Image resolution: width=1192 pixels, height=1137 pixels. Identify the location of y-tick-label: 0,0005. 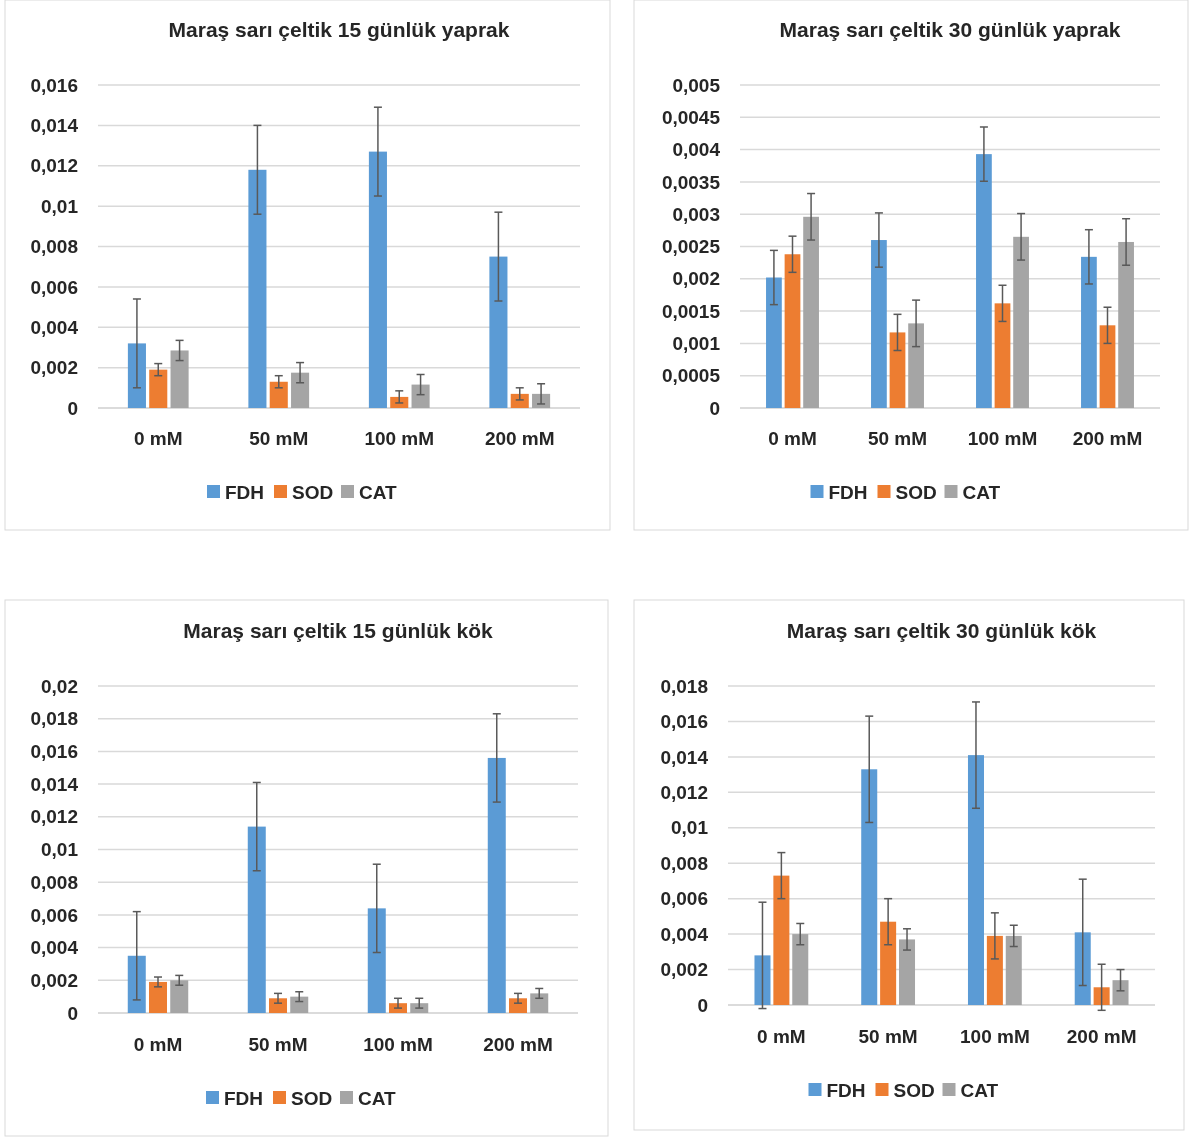
(691, 376).